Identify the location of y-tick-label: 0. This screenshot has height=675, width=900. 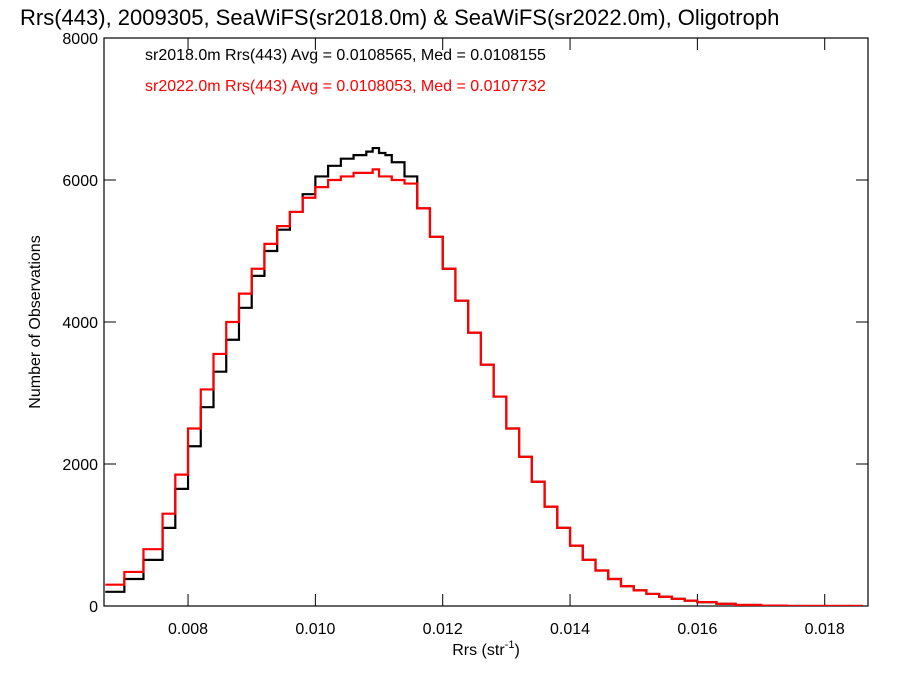
(93, 607).